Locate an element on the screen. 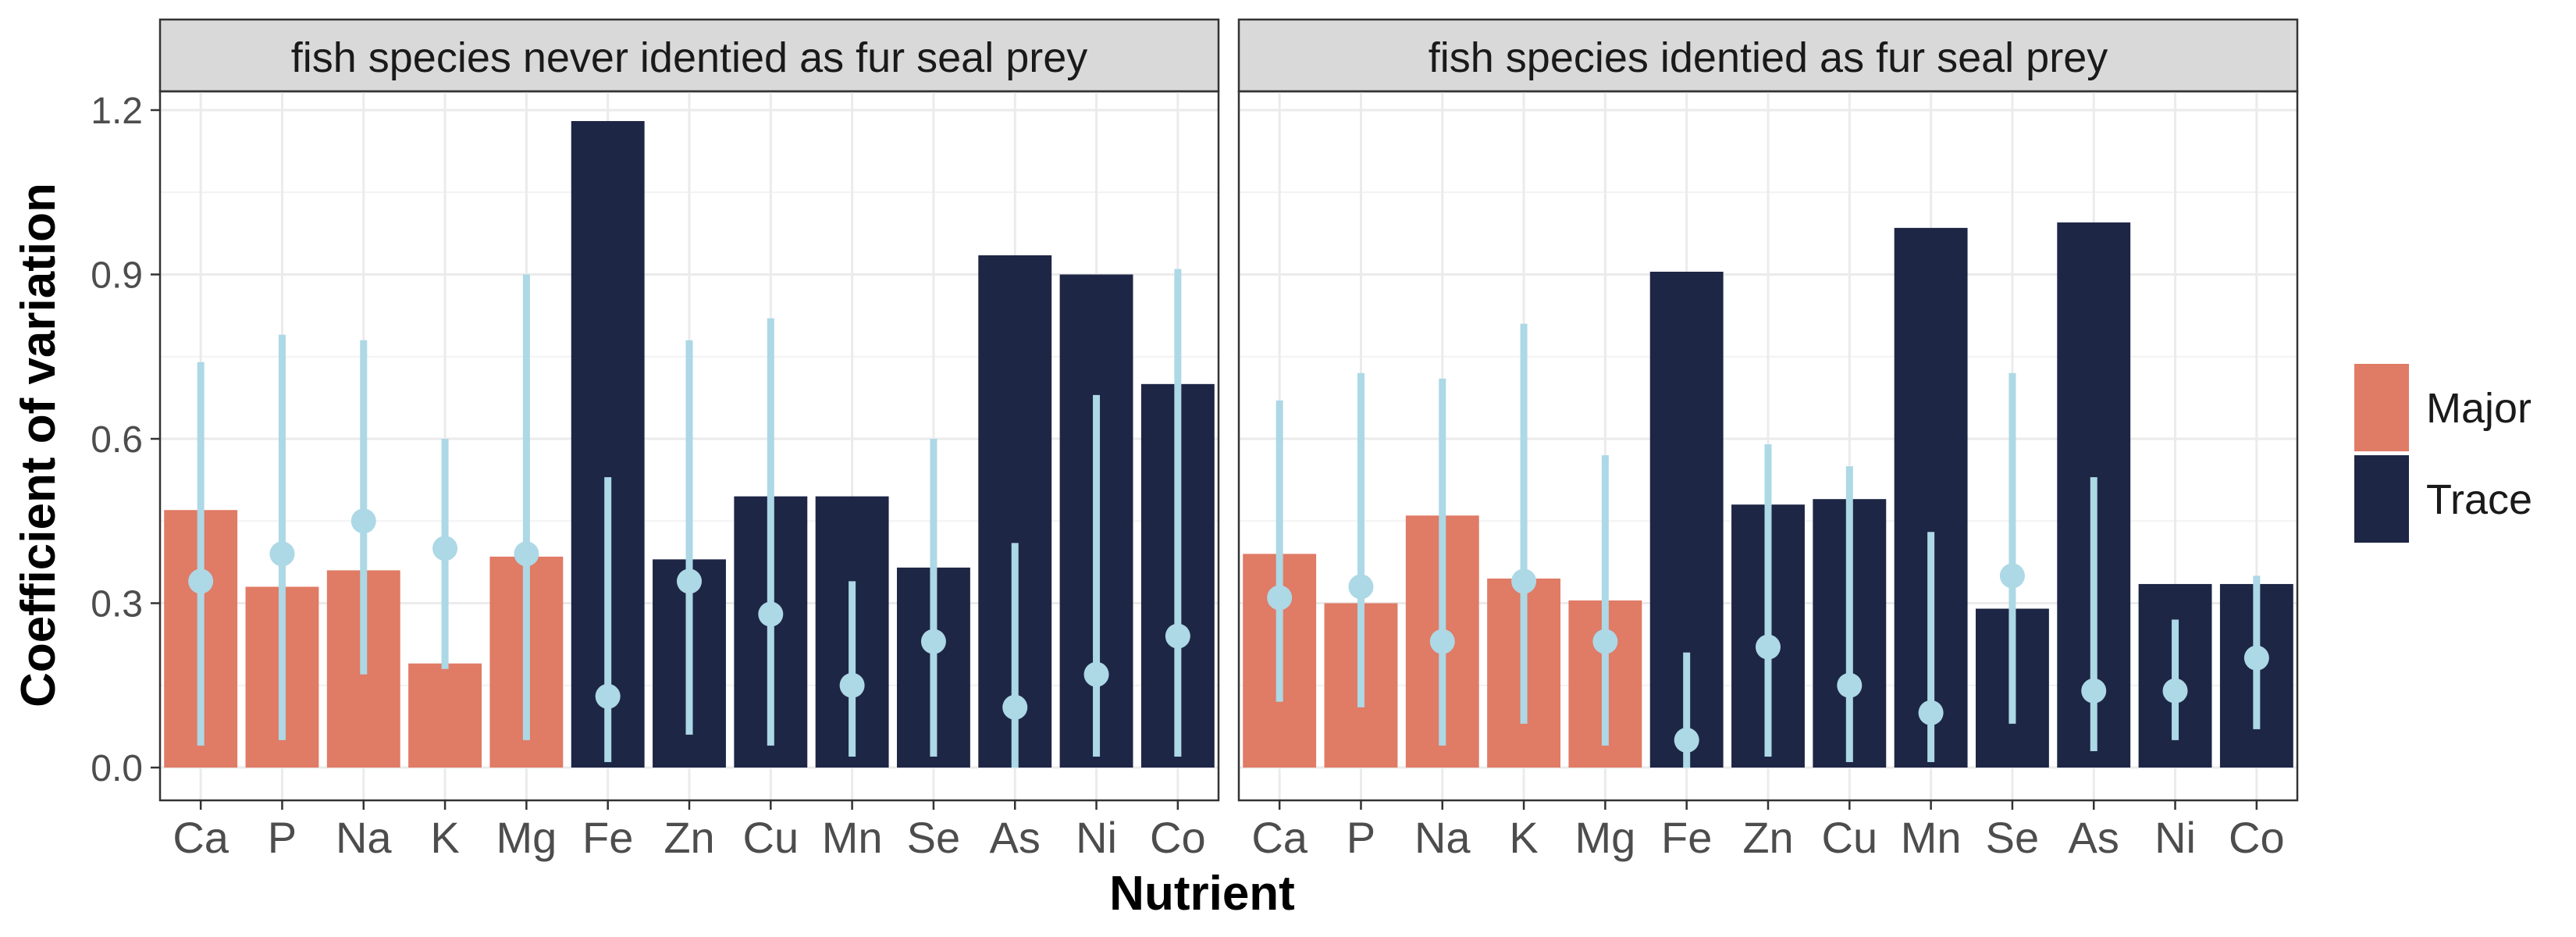 Image resolution: width=2576 pixels, height=937 pixels. y-tick-label: 1.2 is located at coordinates (117, 111).